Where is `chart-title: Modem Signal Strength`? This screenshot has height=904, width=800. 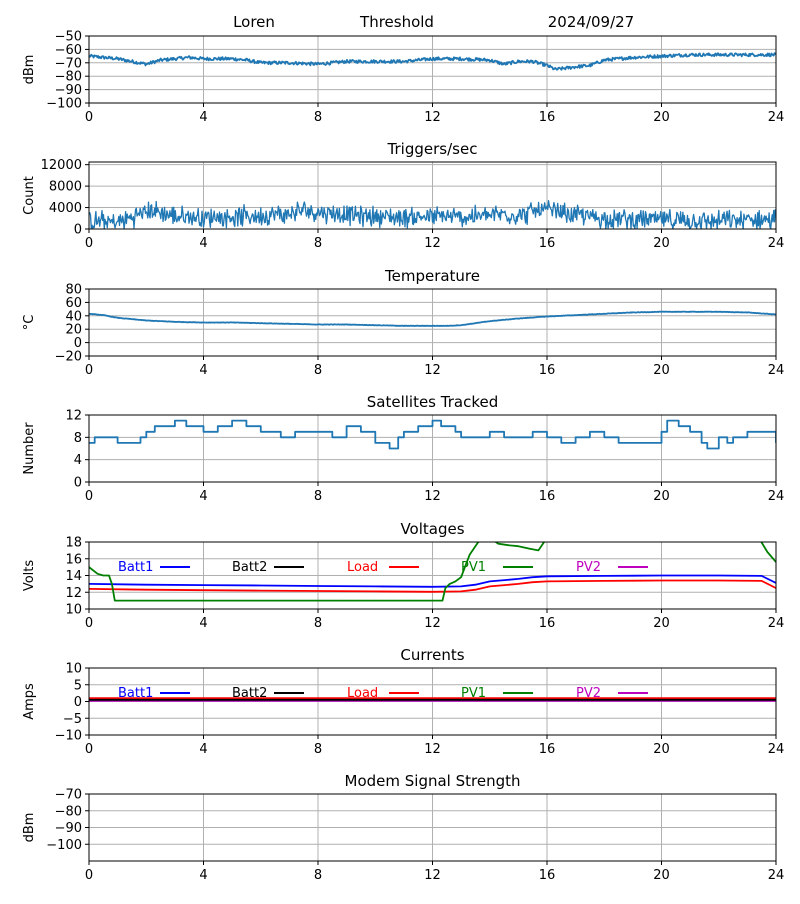
chart-title: Modem Signal Strength is located at coordinates (433, 781).